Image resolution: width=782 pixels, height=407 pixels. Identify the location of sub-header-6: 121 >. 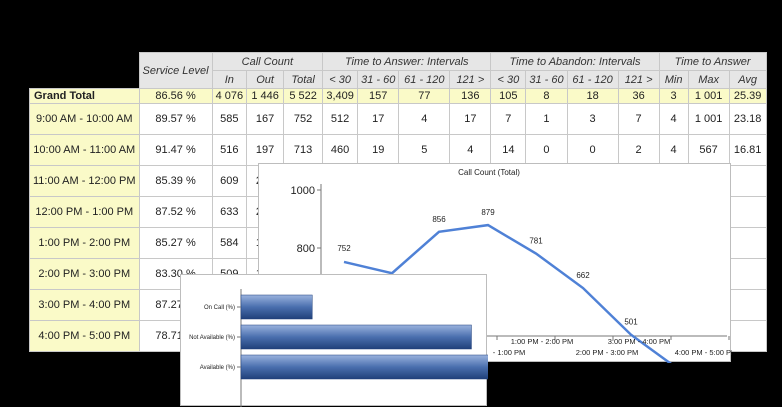
(470, 79).